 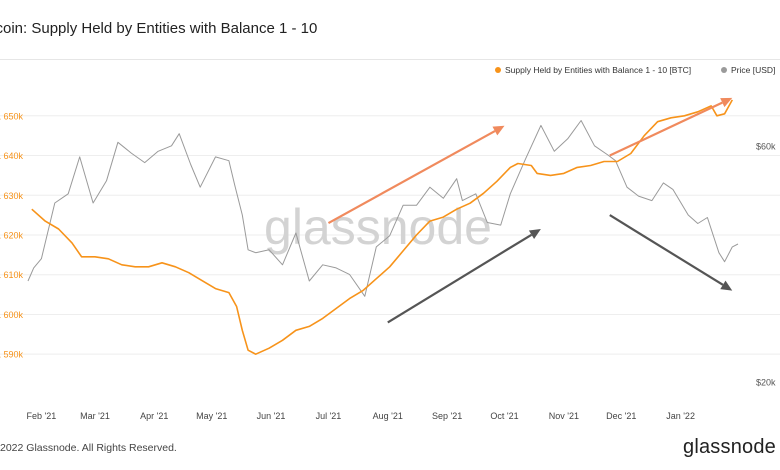 I want to click on legend-dot-price, so click(x=724, y=70).